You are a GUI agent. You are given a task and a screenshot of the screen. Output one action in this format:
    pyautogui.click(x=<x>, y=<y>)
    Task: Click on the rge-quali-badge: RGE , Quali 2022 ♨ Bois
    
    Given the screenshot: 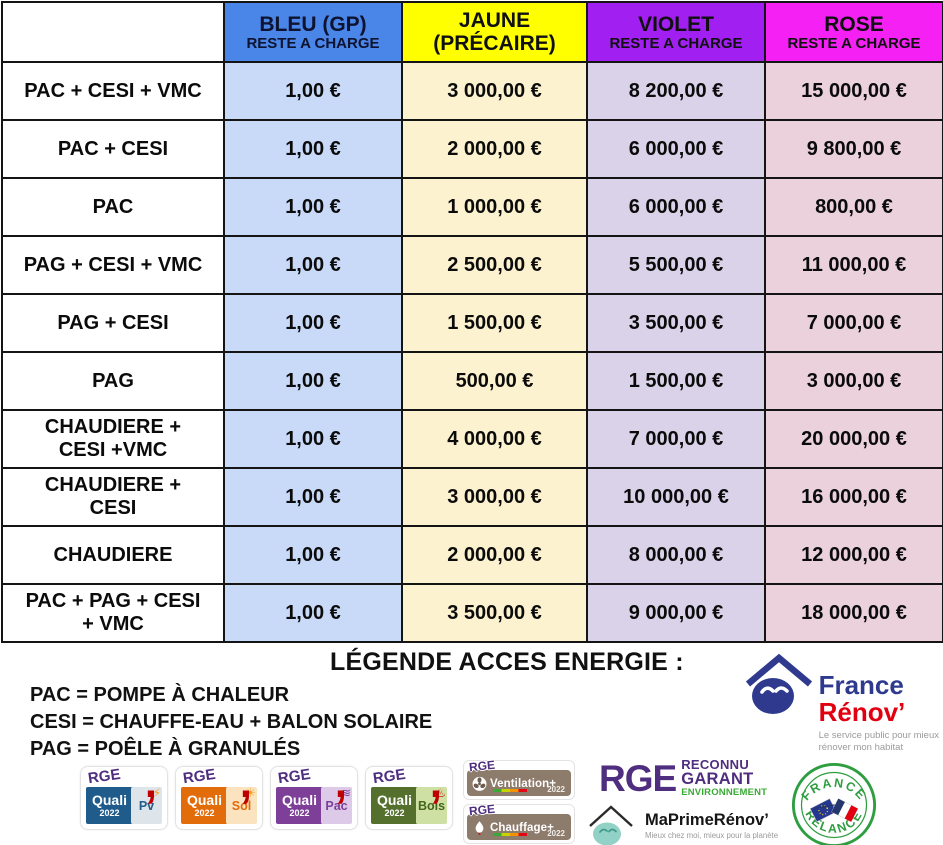 What is the action you would take?
    pyautogui.click(x=409, y=795)
    